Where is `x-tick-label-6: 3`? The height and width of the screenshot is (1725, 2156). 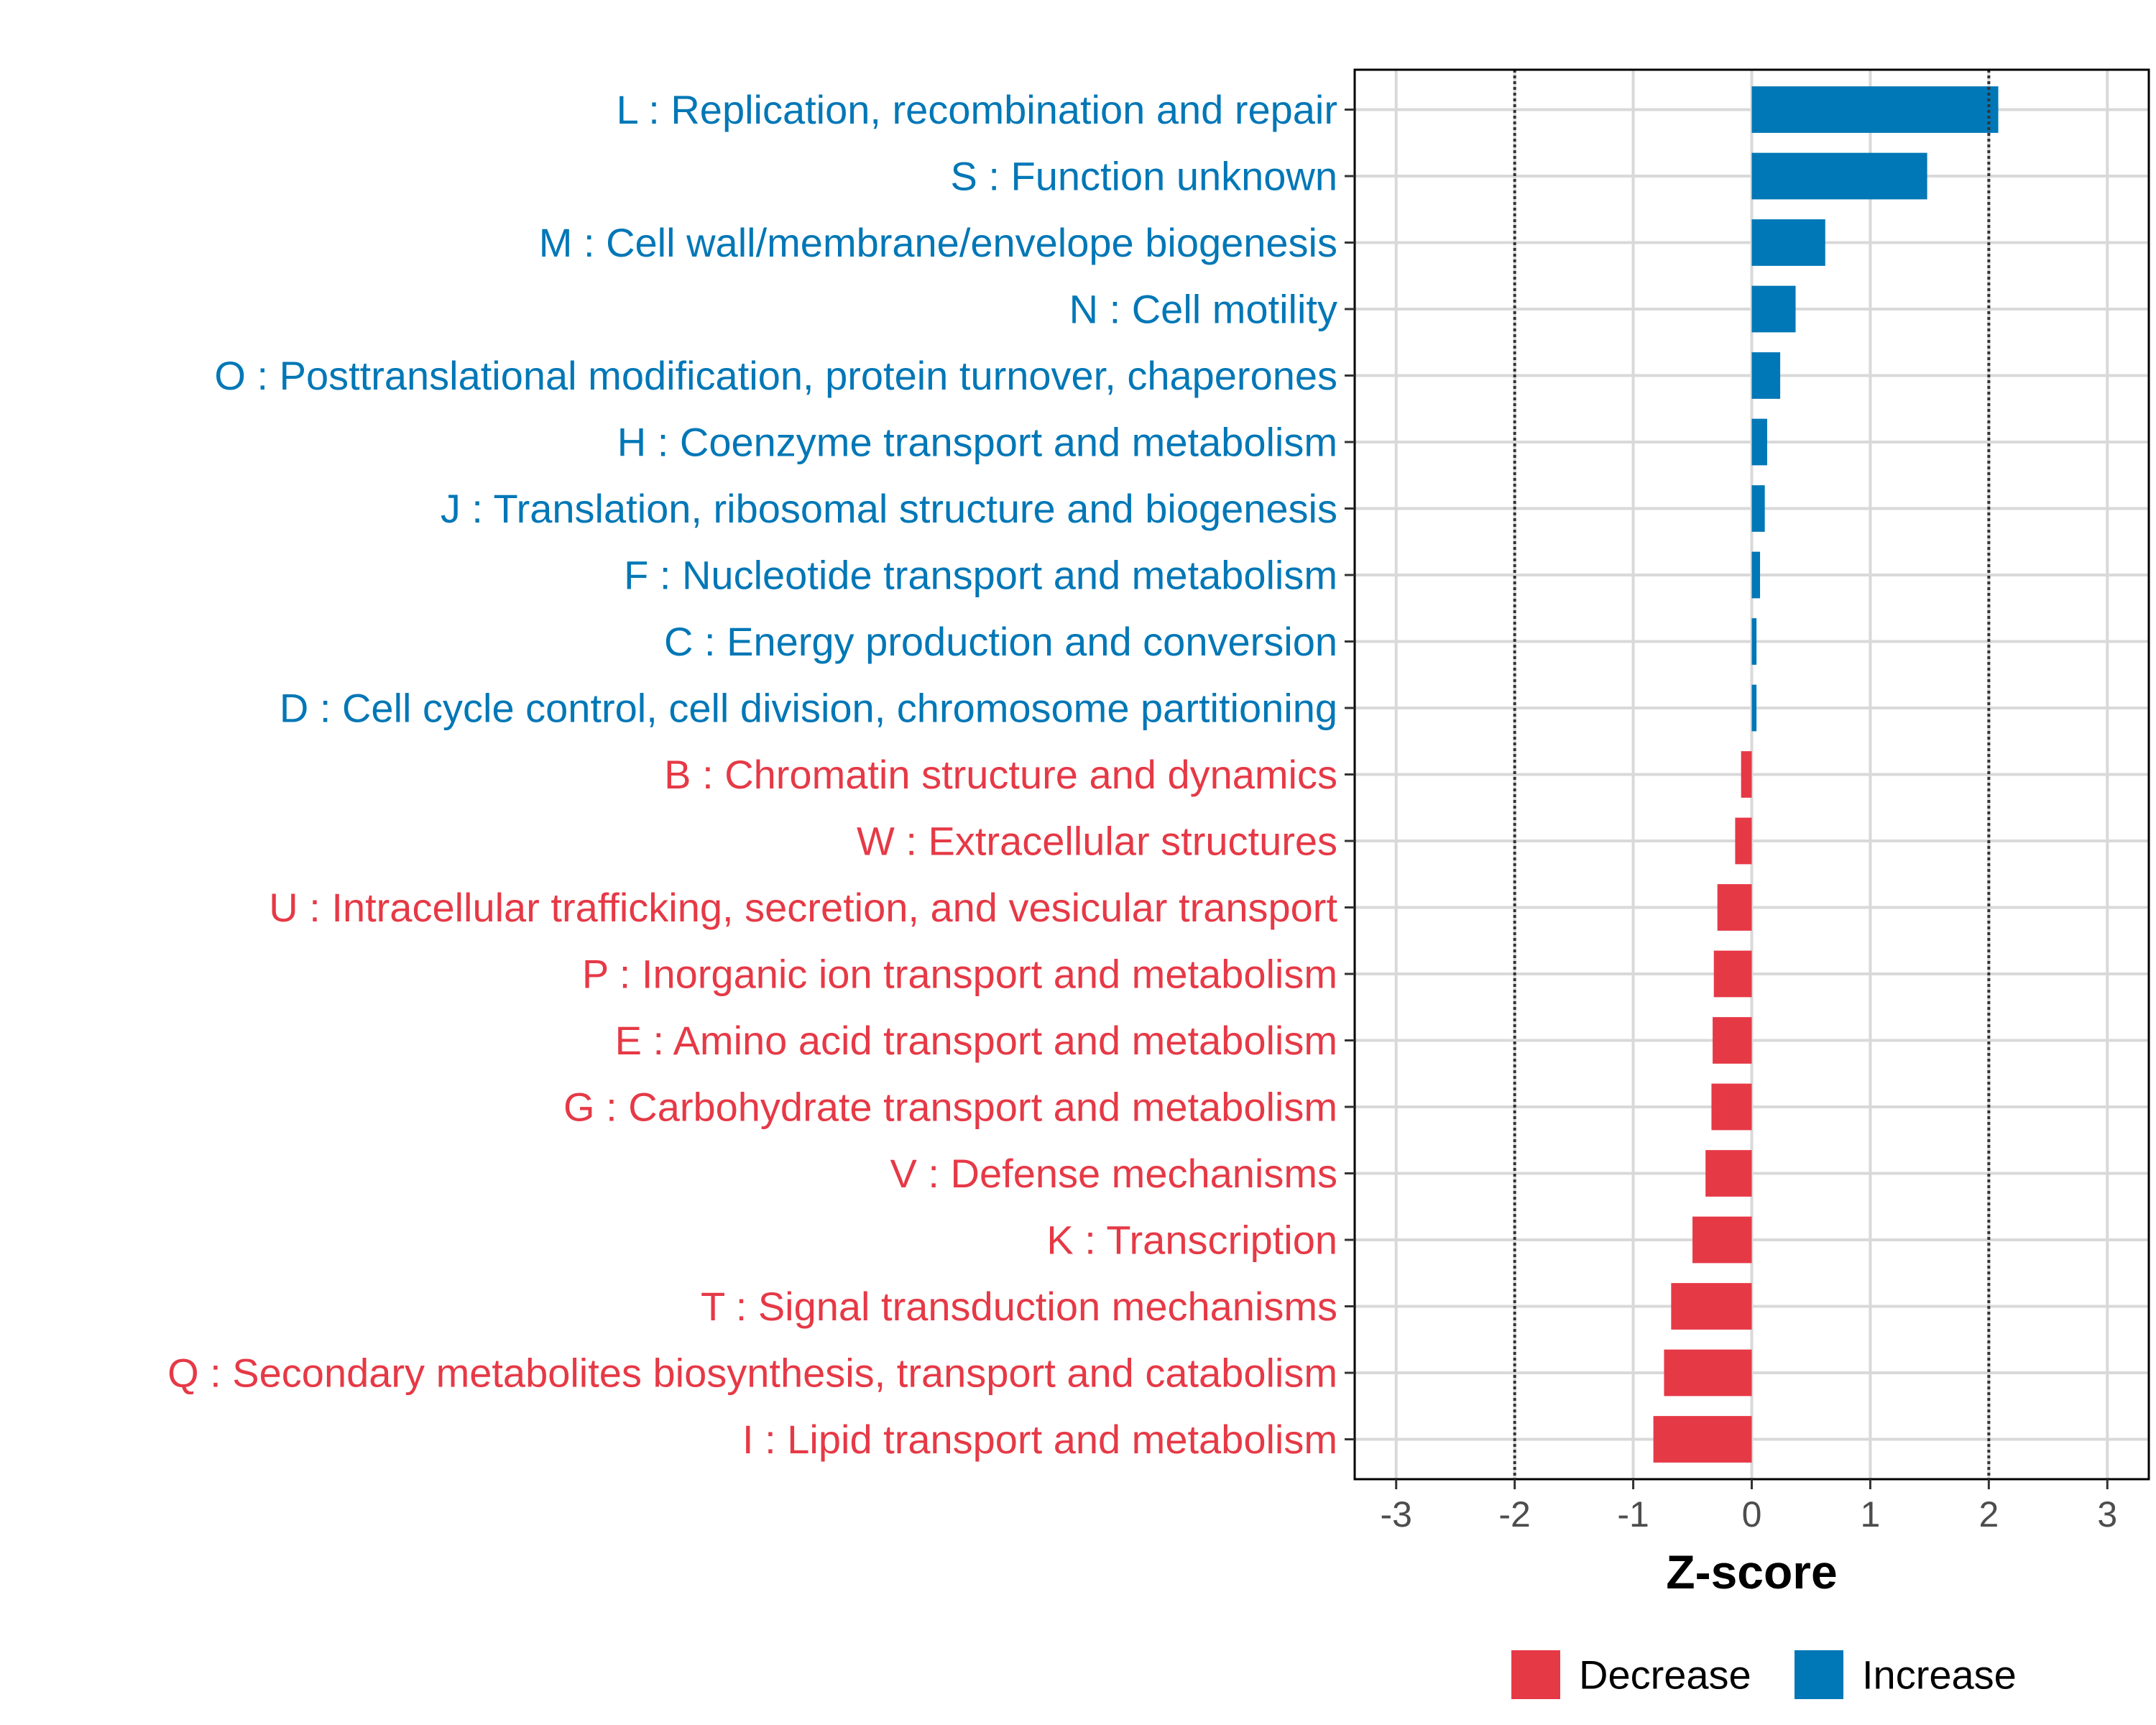 x-tick-label-6: 3 is located at coordinates (2107, 1514).